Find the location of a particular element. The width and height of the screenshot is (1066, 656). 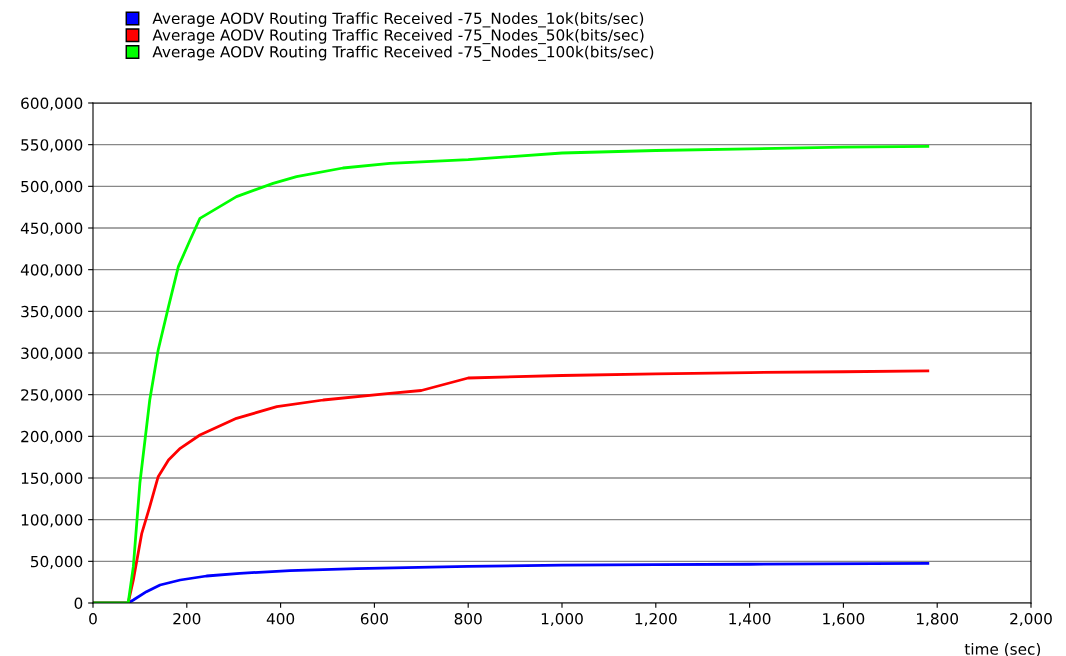

x-tick-label: 0 is located at coordinates (93, 618).